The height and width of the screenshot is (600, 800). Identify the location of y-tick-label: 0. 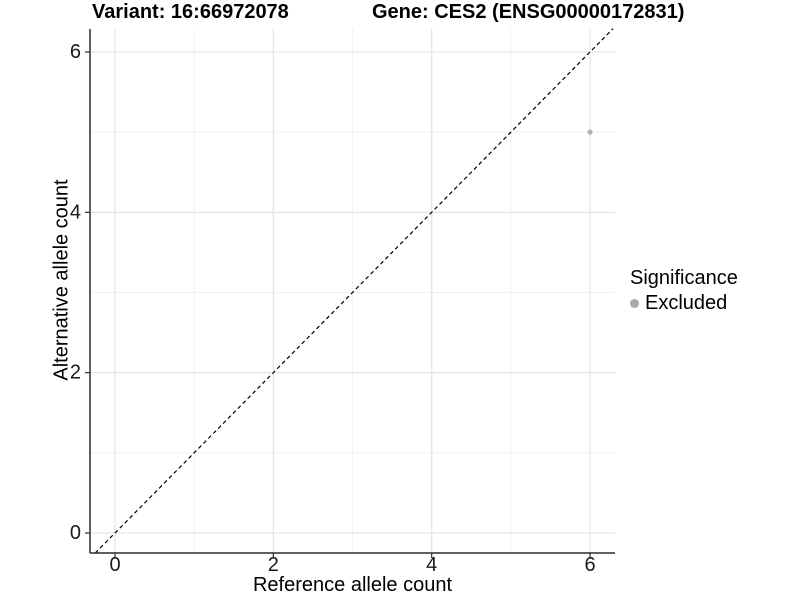
(75, 533).